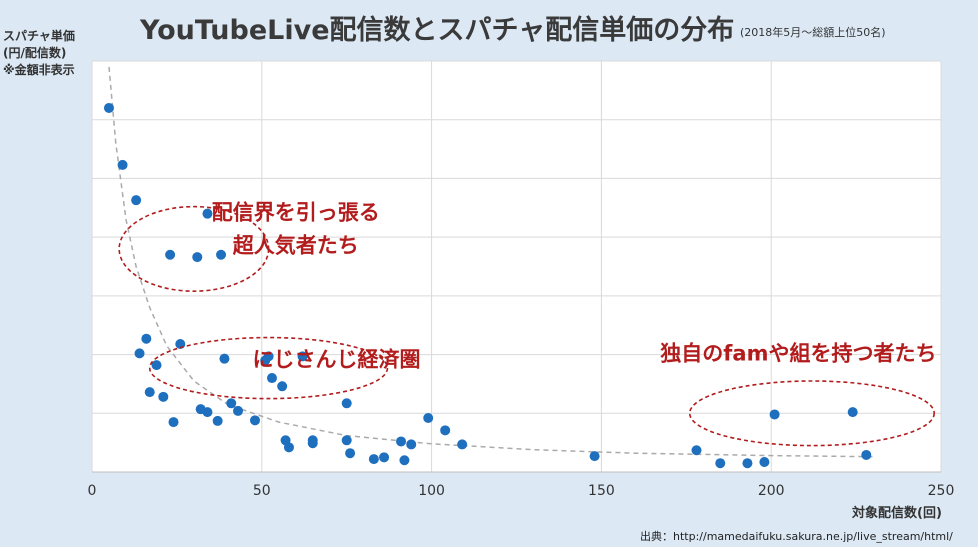 Image resolution: width=978 pixels, height=547 pixels. What do you see at coordinates (39, 36) in the screenshot?
I see `y-axis-label-line: スパチャ単価` at bounding box center [39, 36].